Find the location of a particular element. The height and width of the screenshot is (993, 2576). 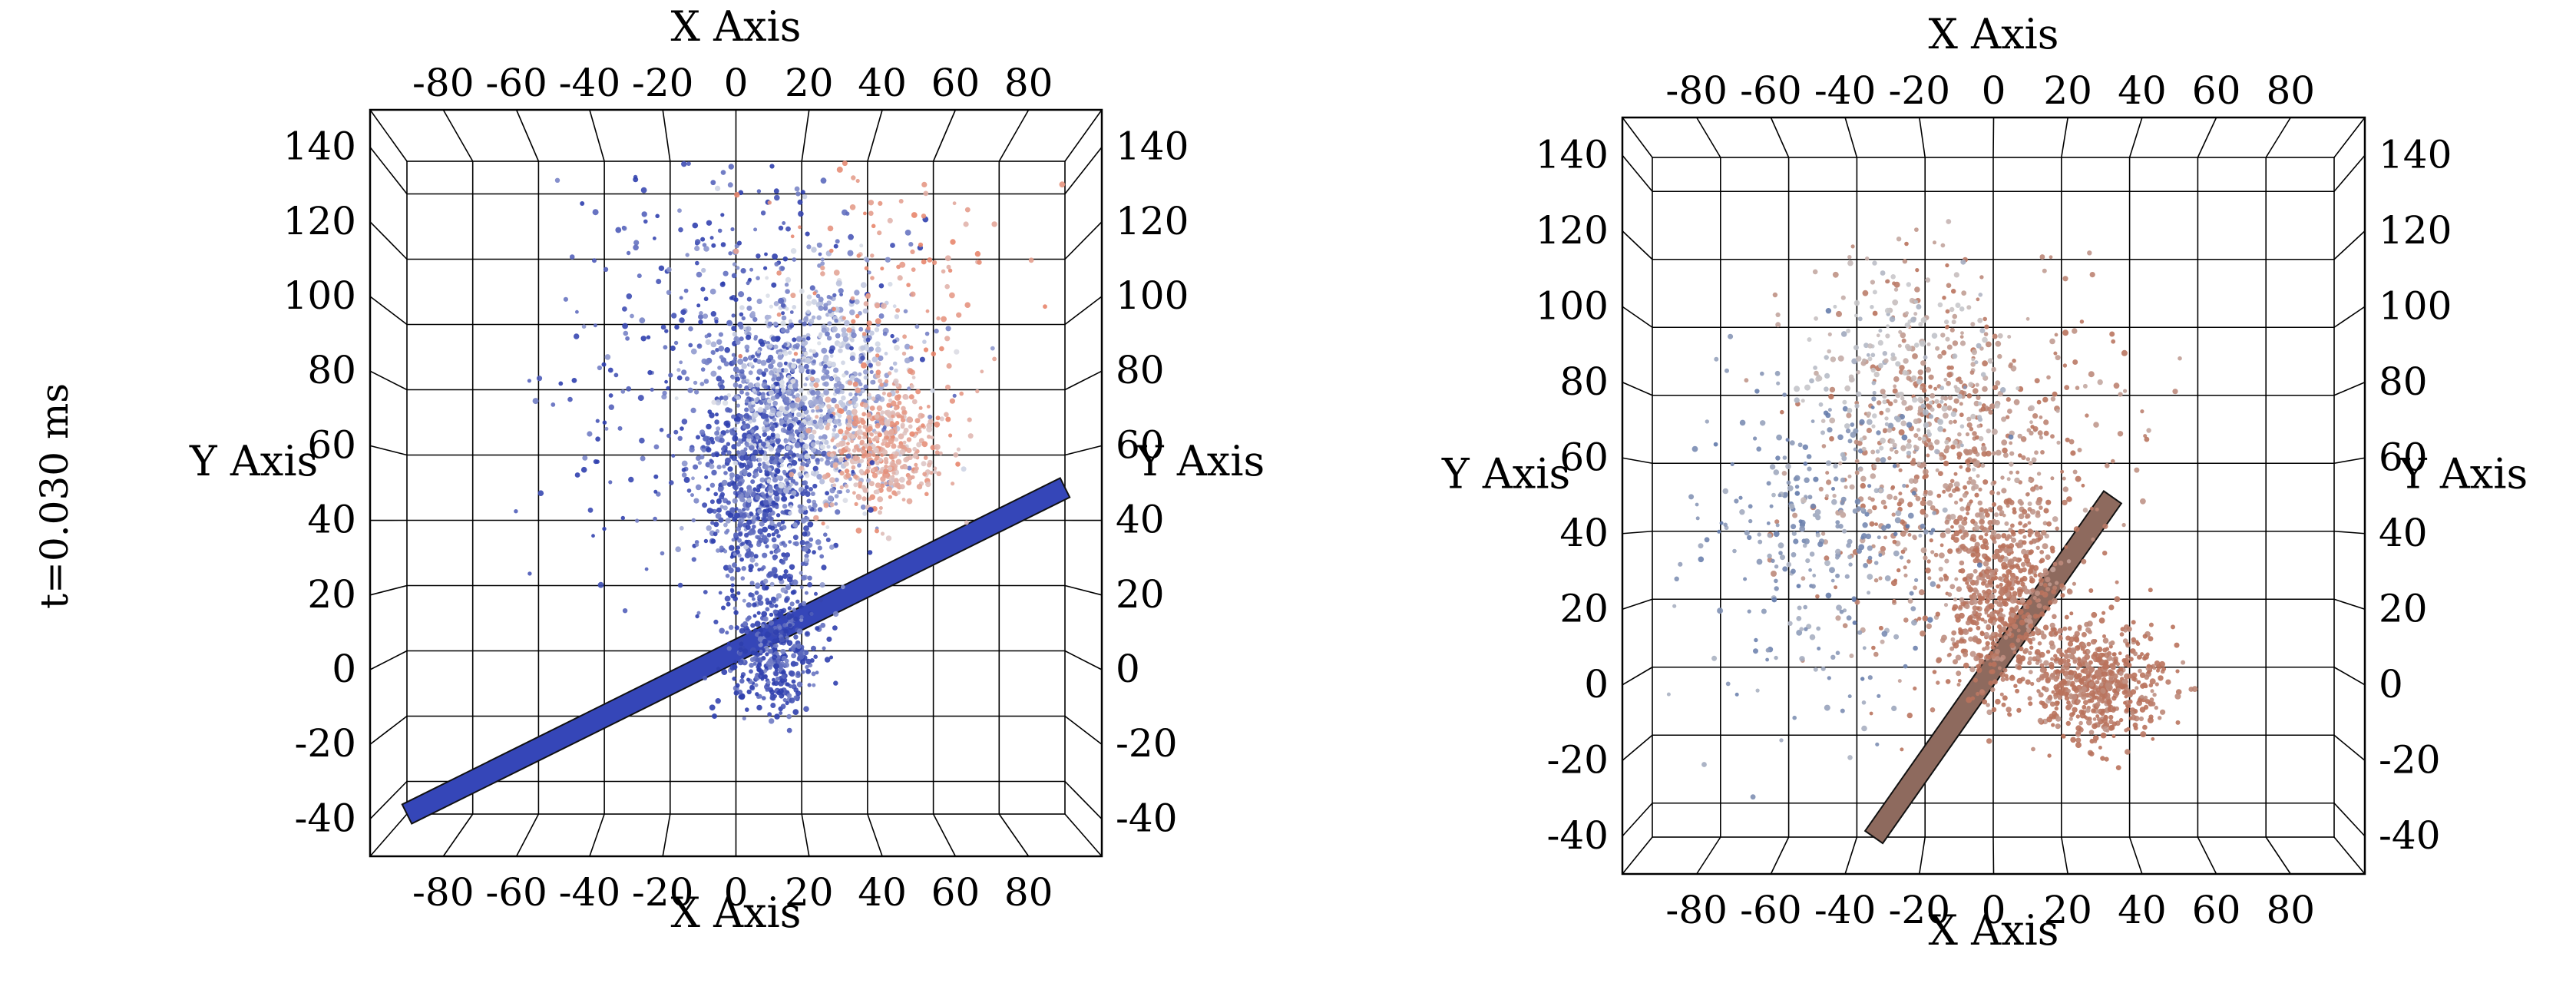

y-tick-label-left: -40 is located at coordinates (325, 818).